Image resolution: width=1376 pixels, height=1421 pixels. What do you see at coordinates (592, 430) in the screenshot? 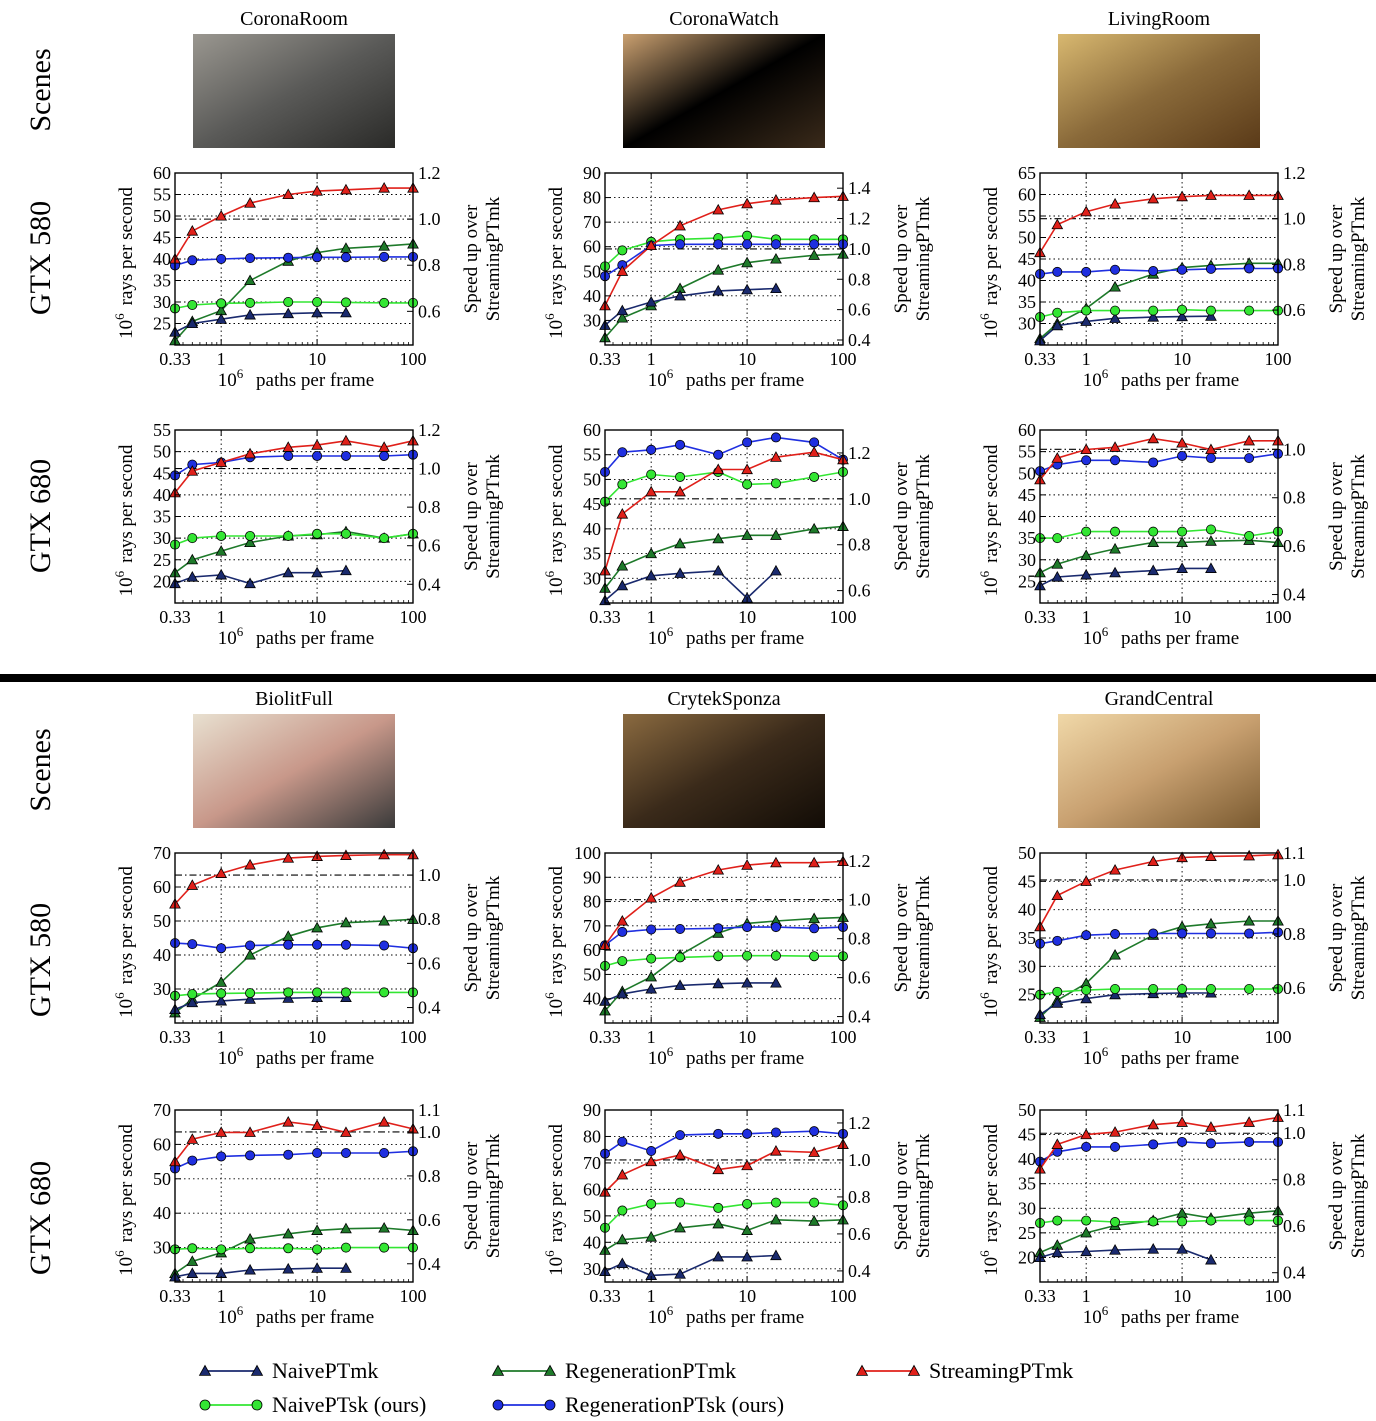
I see `y-tick-label: 60` at bounding box center [592, 430].